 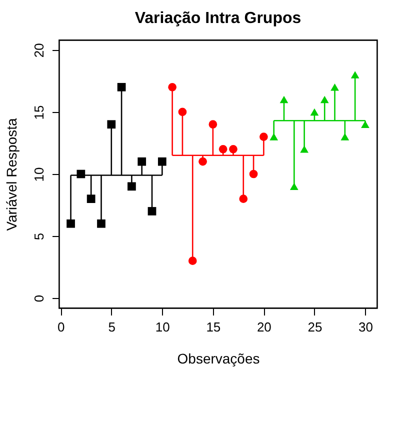 I want to click on x-tick-label: 10, so click(x=162, y=327).